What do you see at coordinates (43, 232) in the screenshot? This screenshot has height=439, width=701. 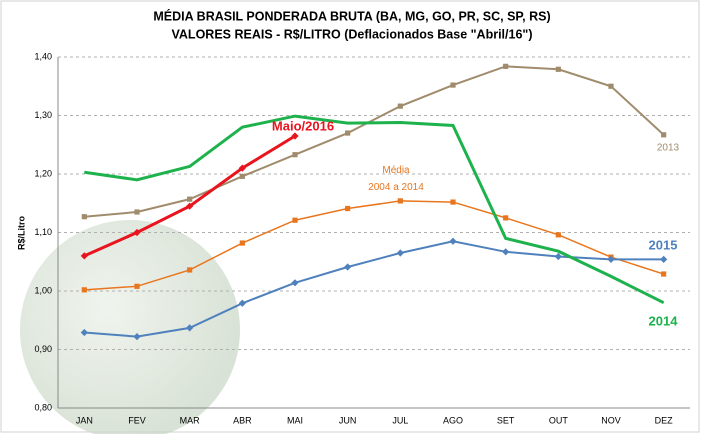 I see `y-tick-label: 1,10` at bounding box center [43, 232].